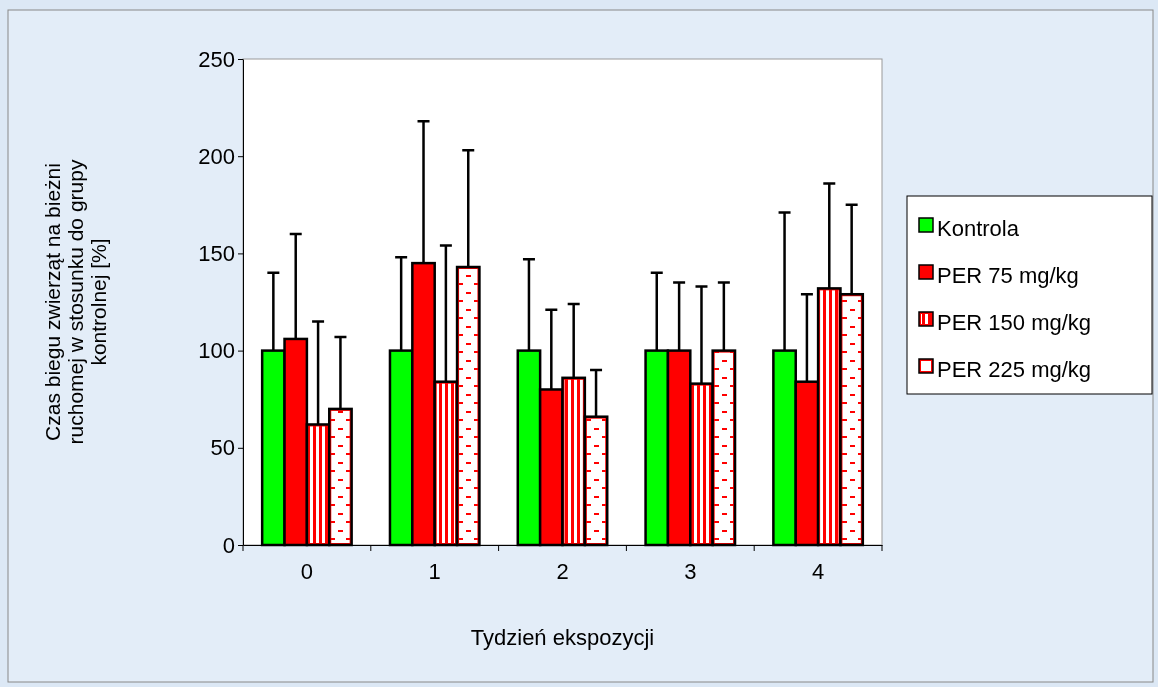  Describe the element at coordinates (1014, 322) in the screenshot. I see `legend-label: PER 150 mg/kg` at that location.